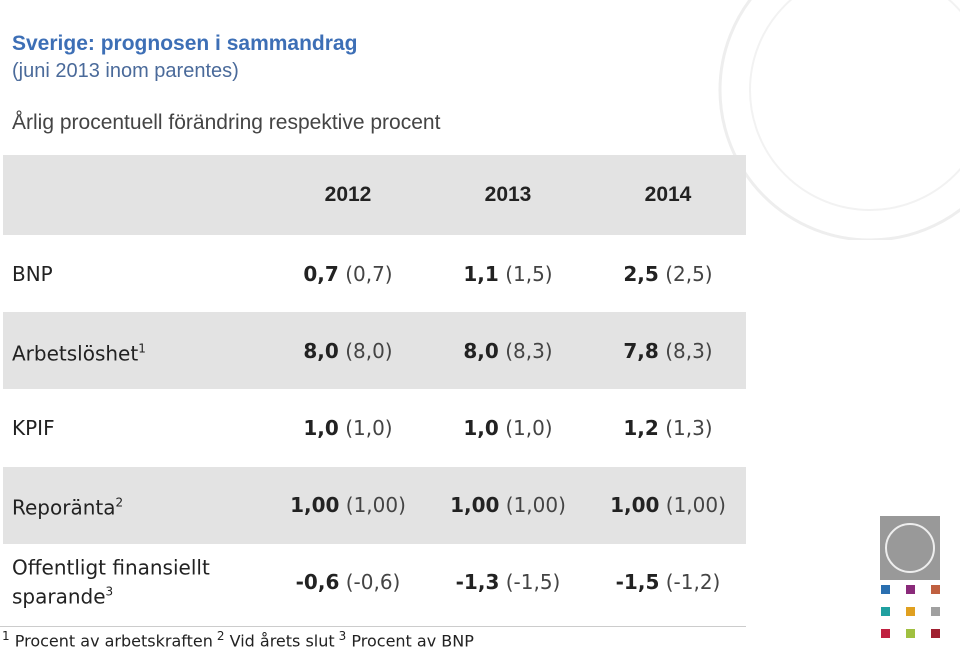 The height and width of the screenshot is (650, 960). Describe the element at coordinates (125, 71) in the screenshot. I see `subtitle: (juni 2013 inom parentes)` at that location.